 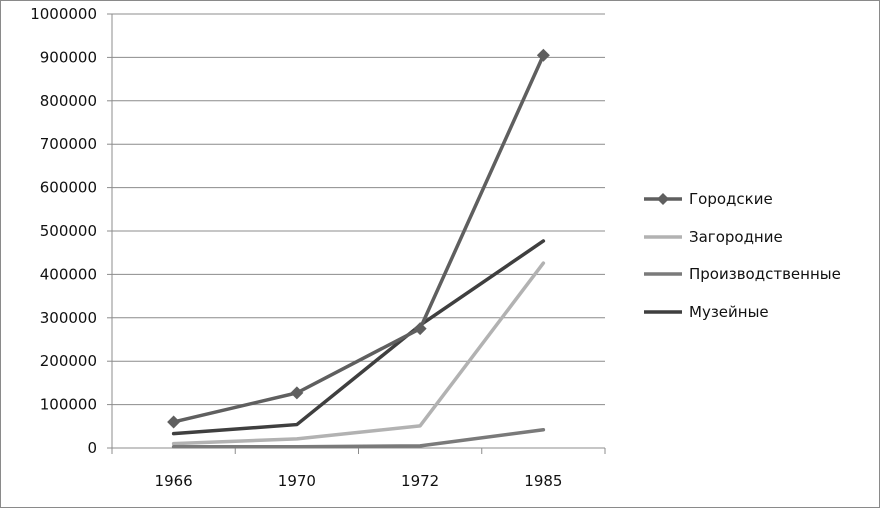 I want to click on legend-label: Производственные, so click(x=765, y=274).